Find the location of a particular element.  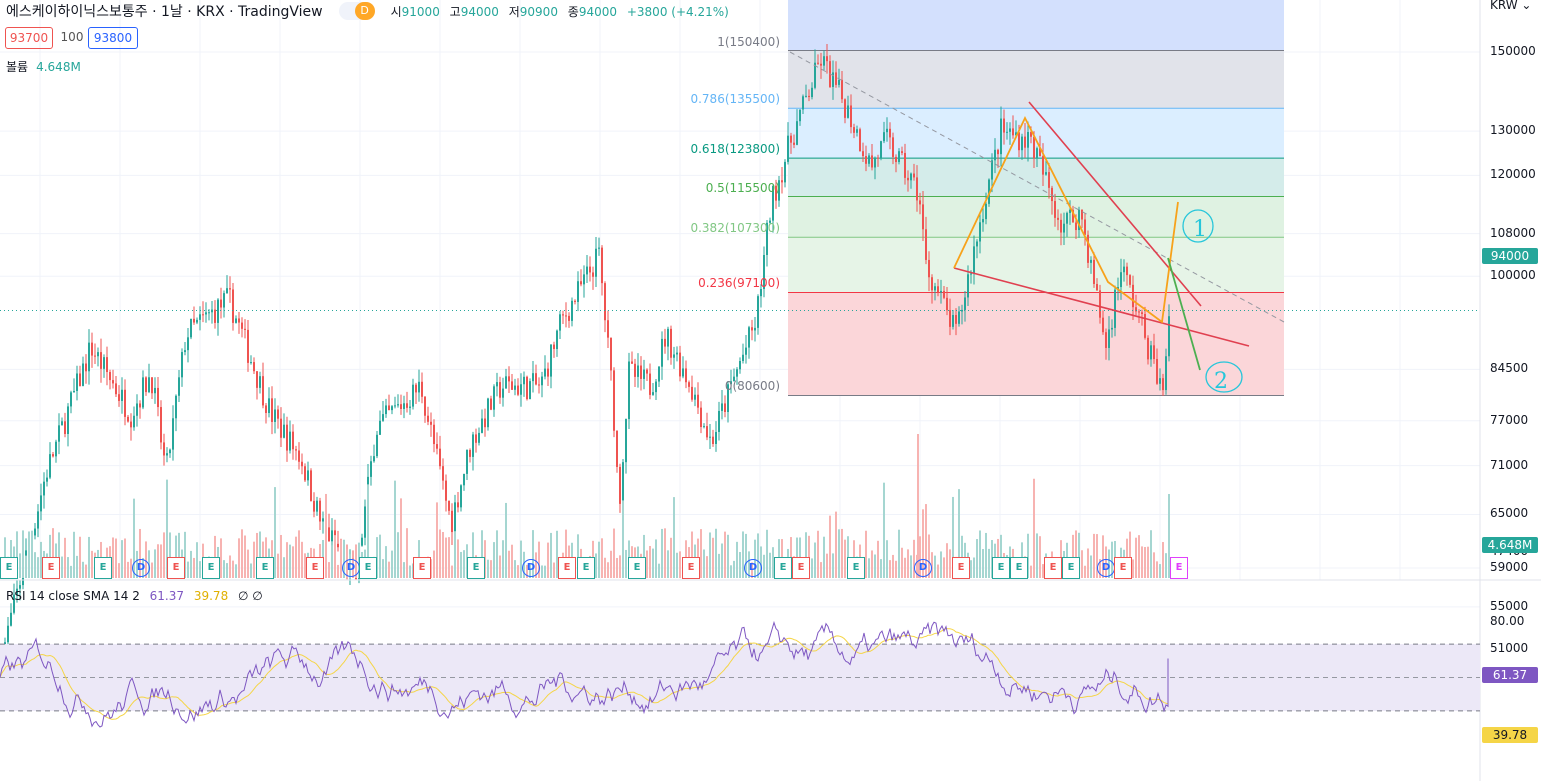

rsi-legend: RSI 14 close SMA 14 2 61.37 39.78 ∅ ∅ is located at coordinates (134, 596).